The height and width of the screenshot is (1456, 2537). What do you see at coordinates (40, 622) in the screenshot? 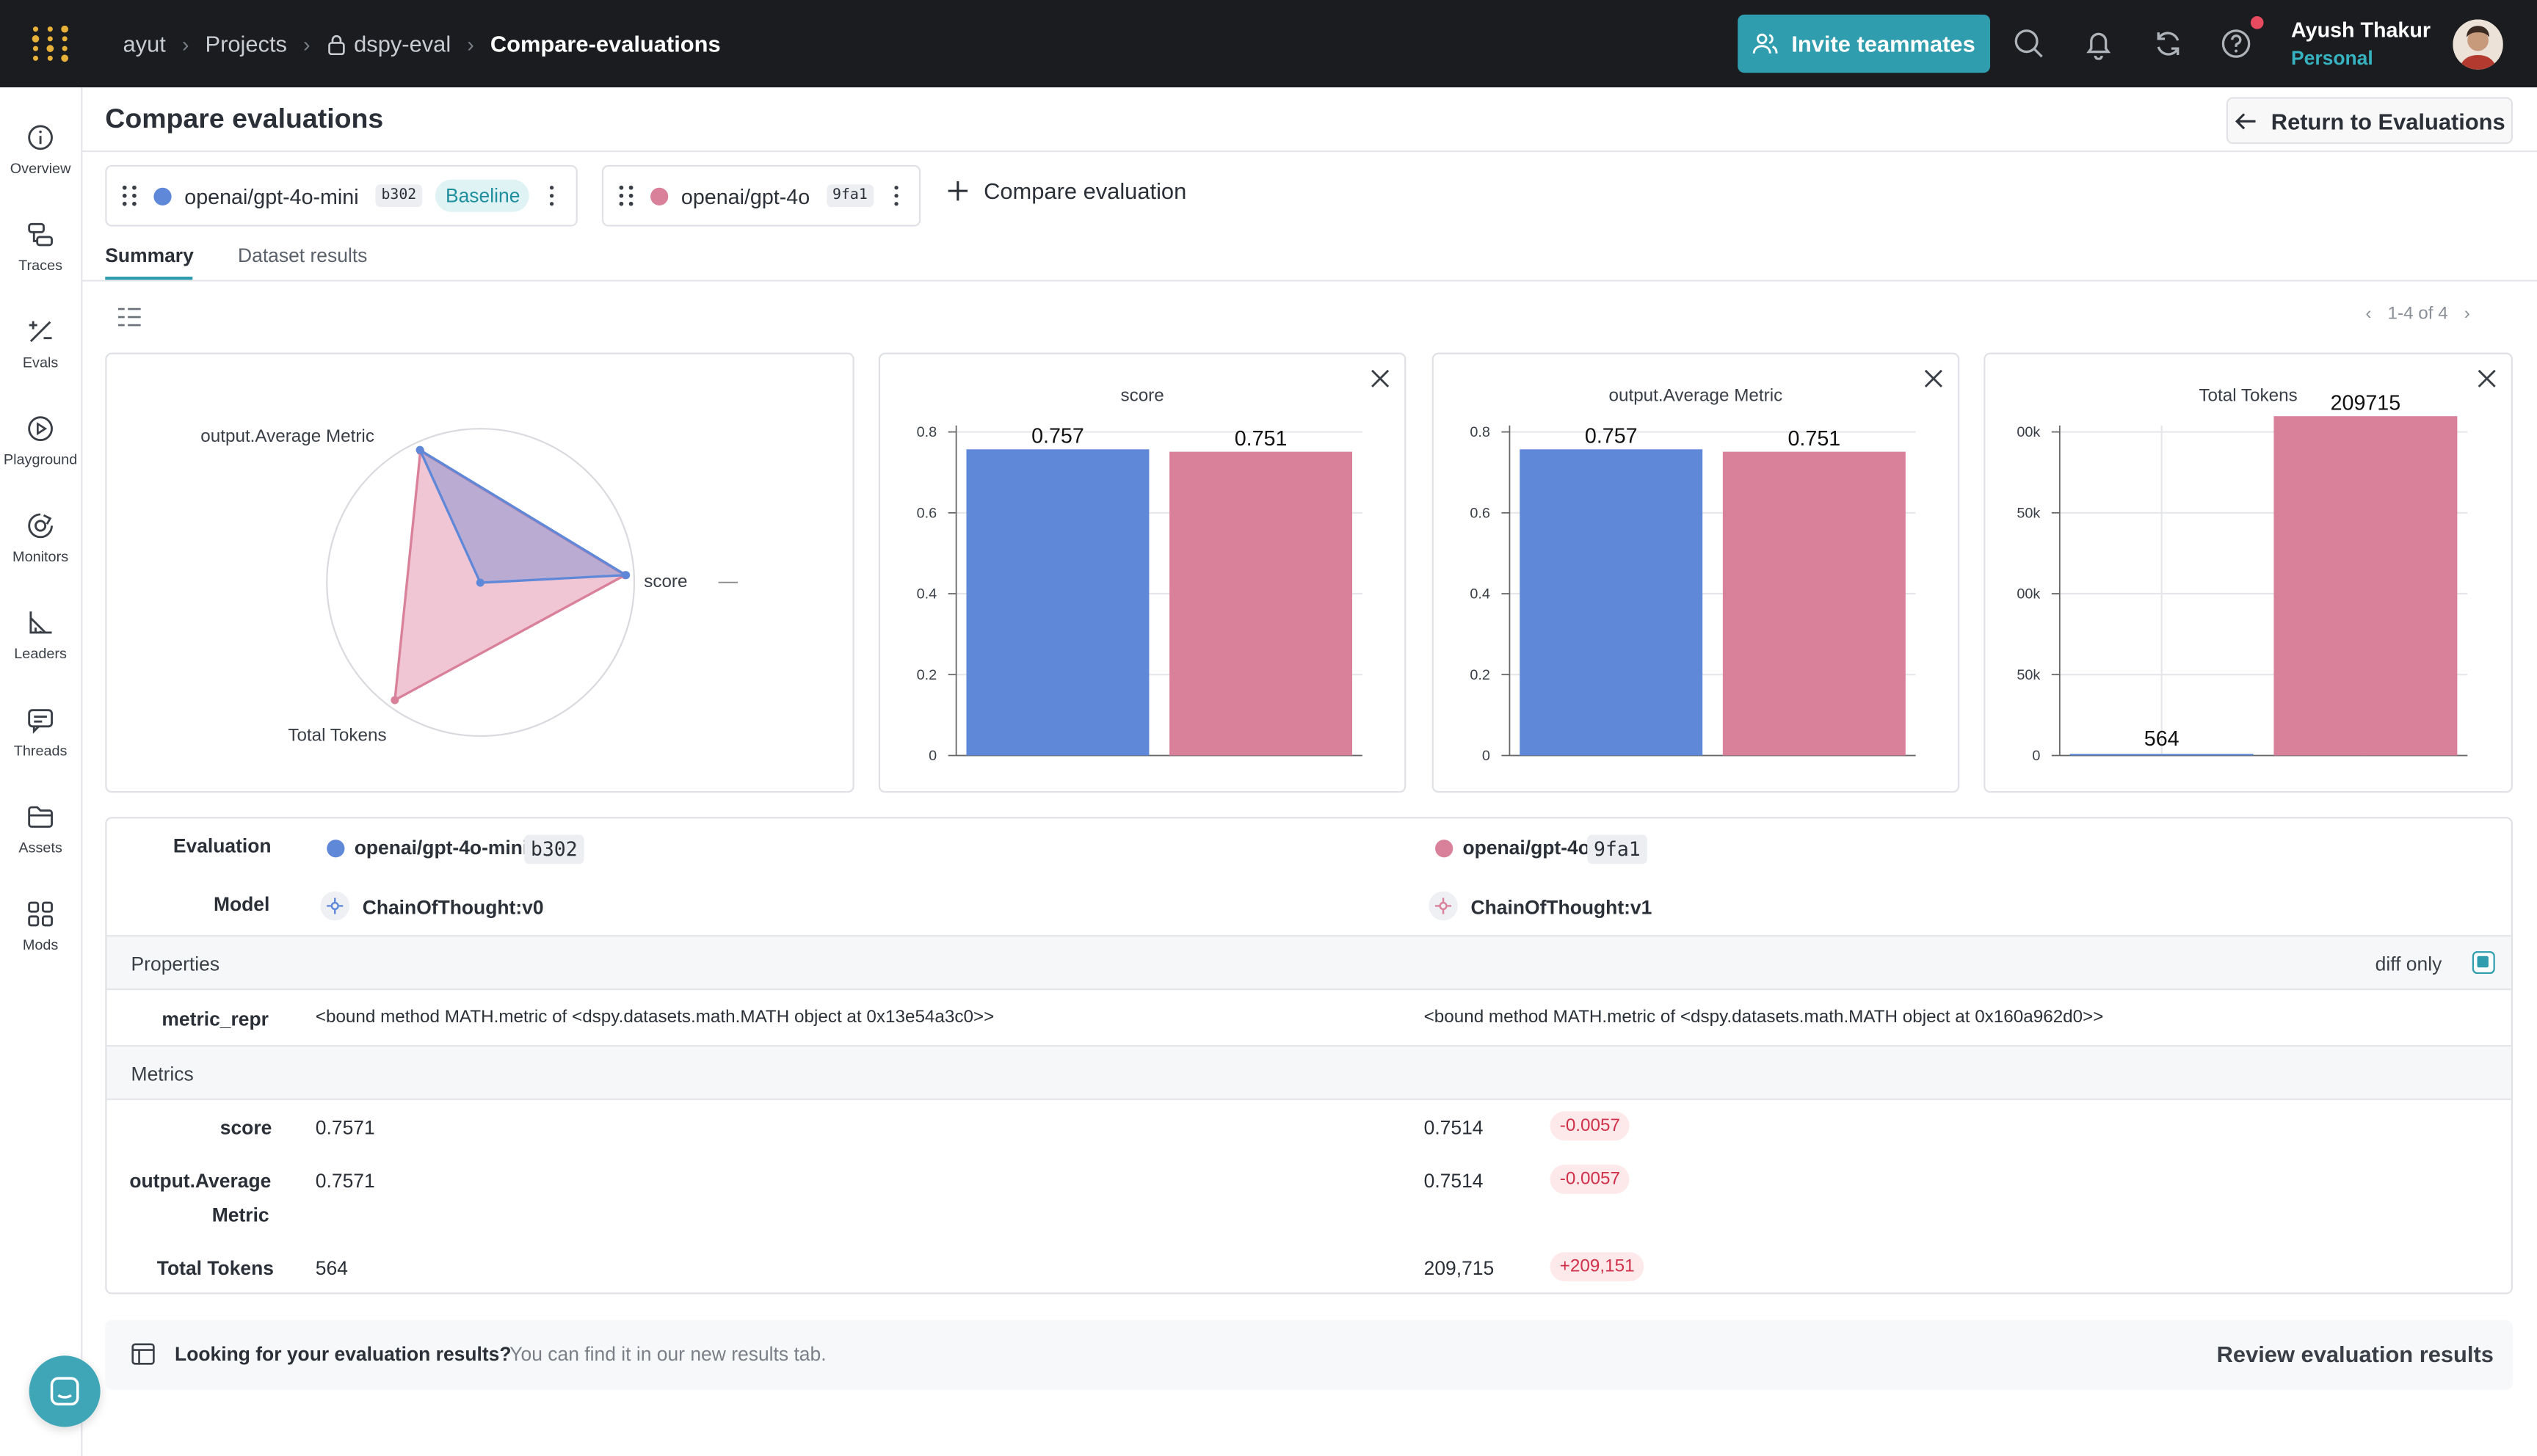
I see `leaderboard-icon` at bounding box center [40, 622].